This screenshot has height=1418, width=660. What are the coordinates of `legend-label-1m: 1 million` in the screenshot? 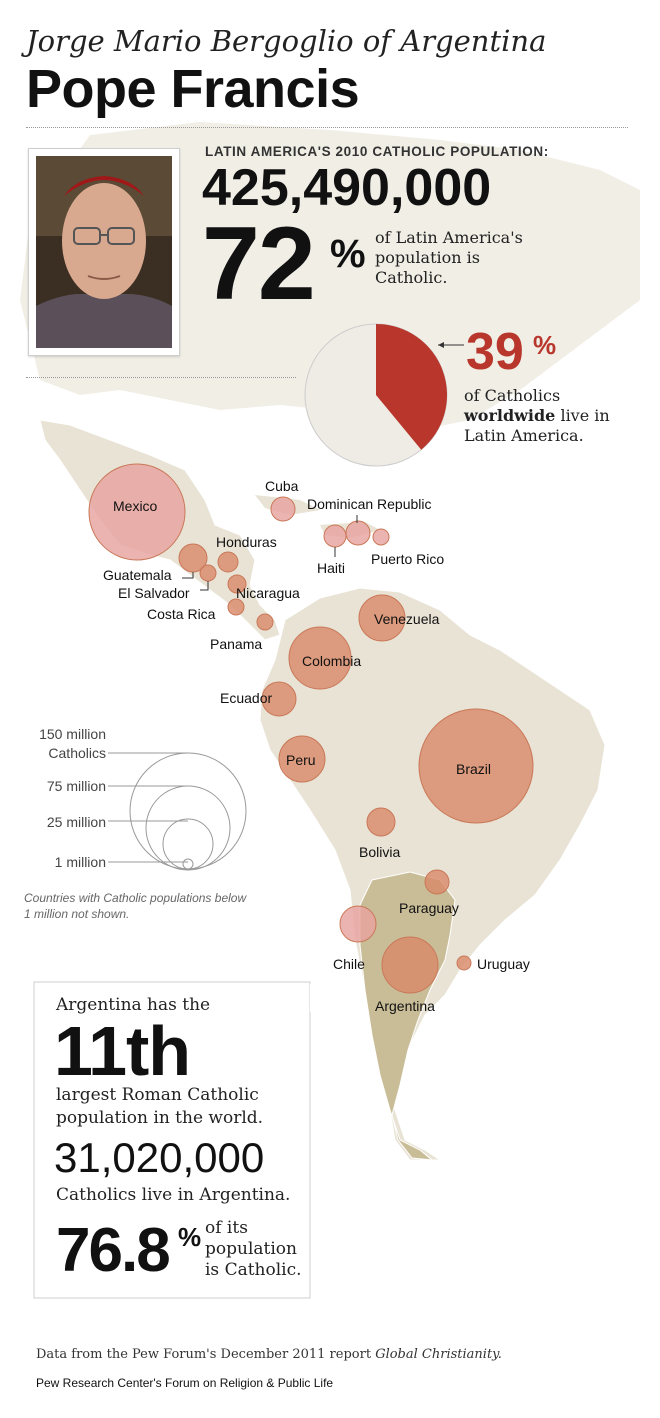 It's located at (80, 862).